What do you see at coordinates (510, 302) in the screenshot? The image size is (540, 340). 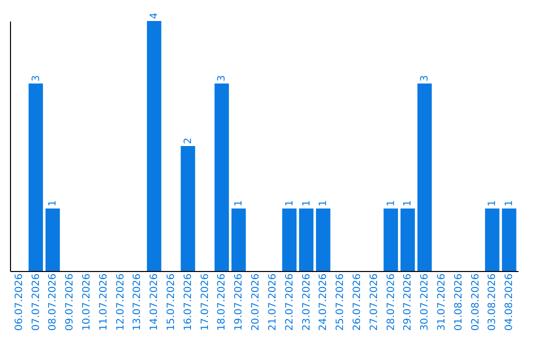 I see `x-tick-label: 04.08.2026` at bounding box center [510, 302].